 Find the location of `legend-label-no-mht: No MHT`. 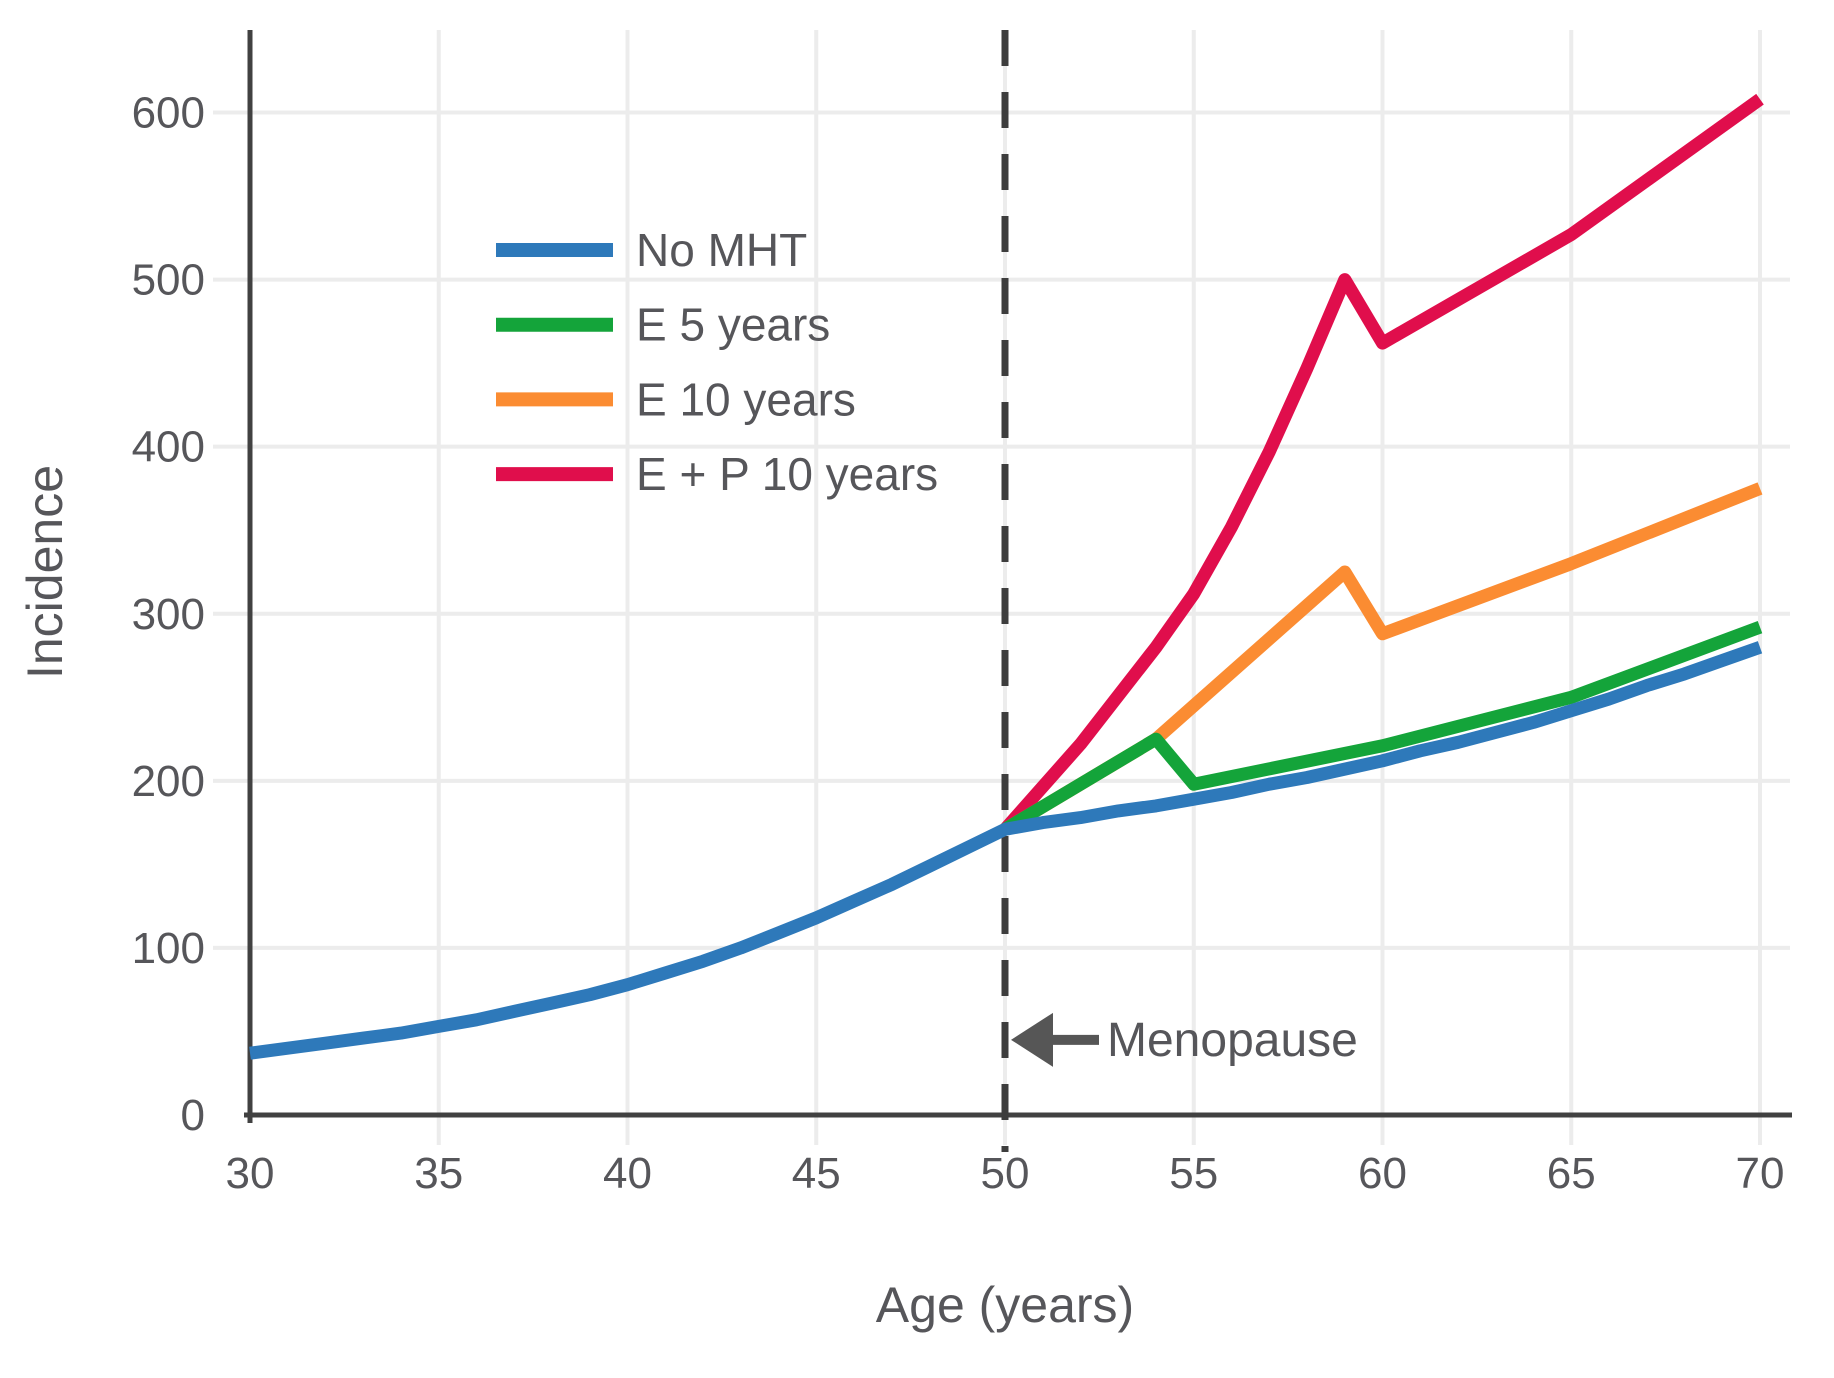

legend-label-no-mht: No MHT is located at coordinates (721, 250).